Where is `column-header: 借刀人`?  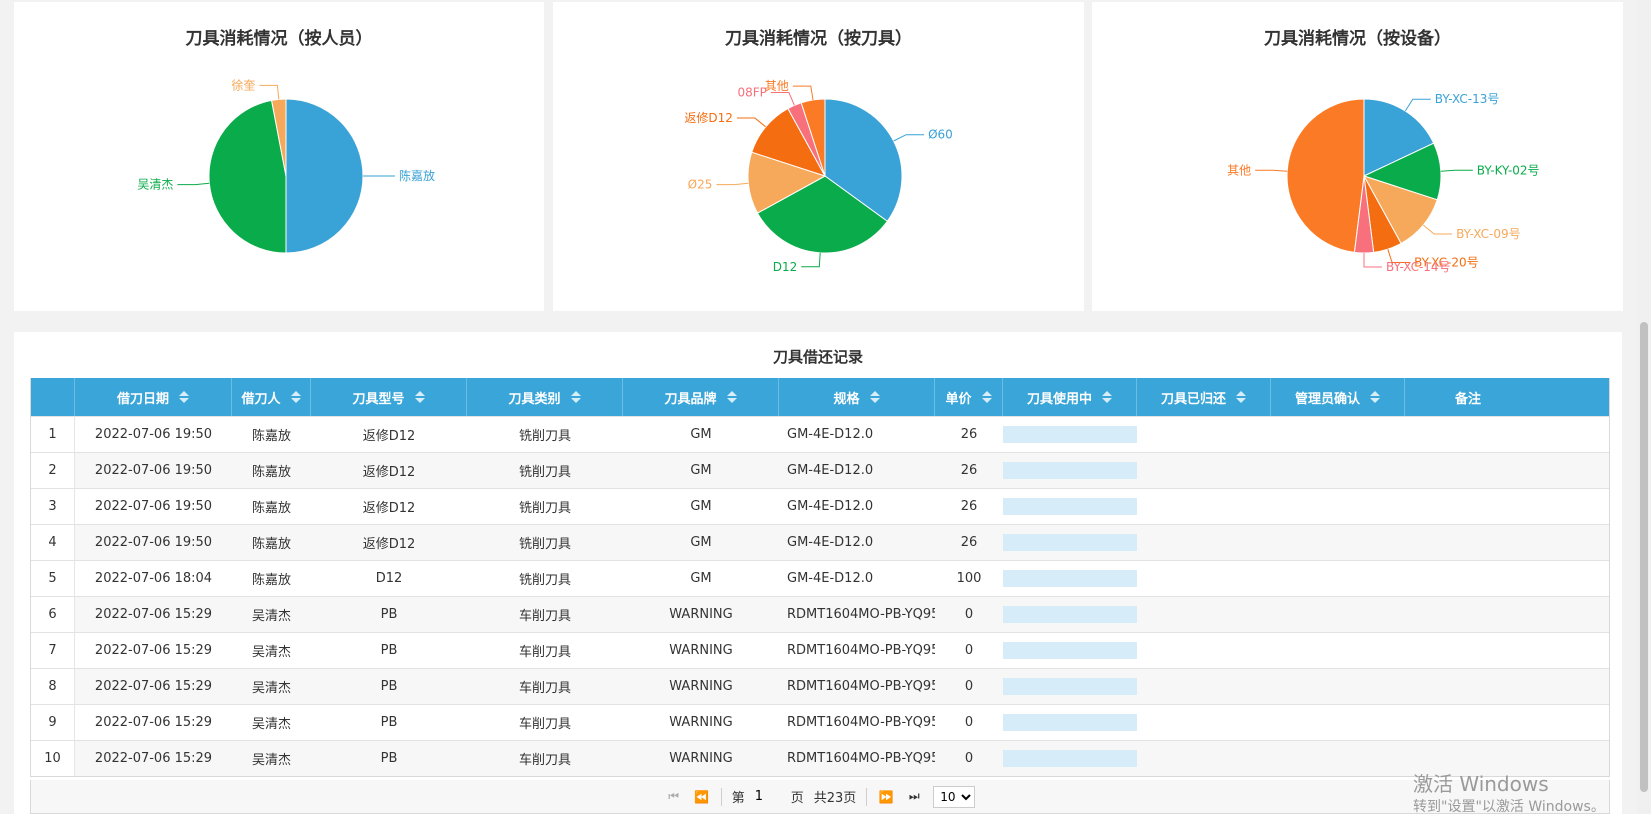
column-header: 借刀人 is located at coordinates (271, 397).